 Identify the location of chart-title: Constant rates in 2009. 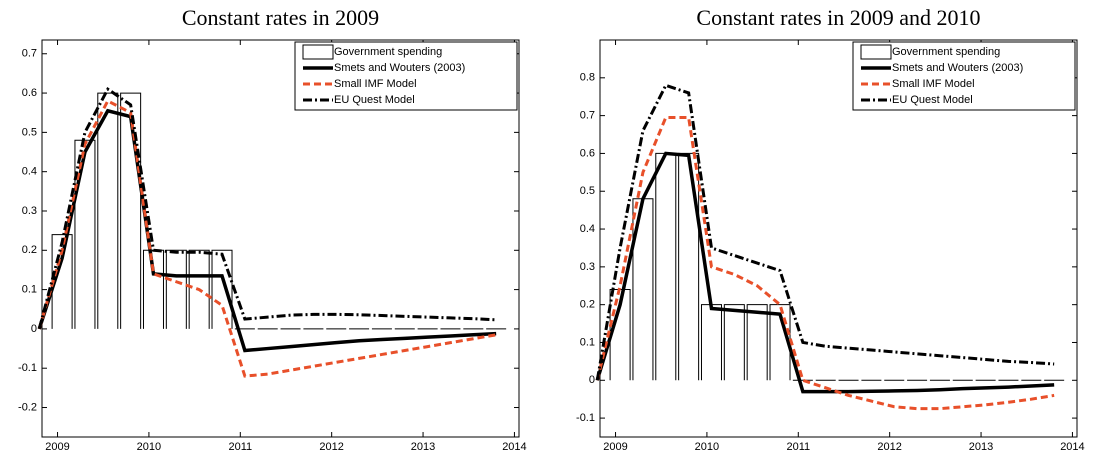
(280, 17).